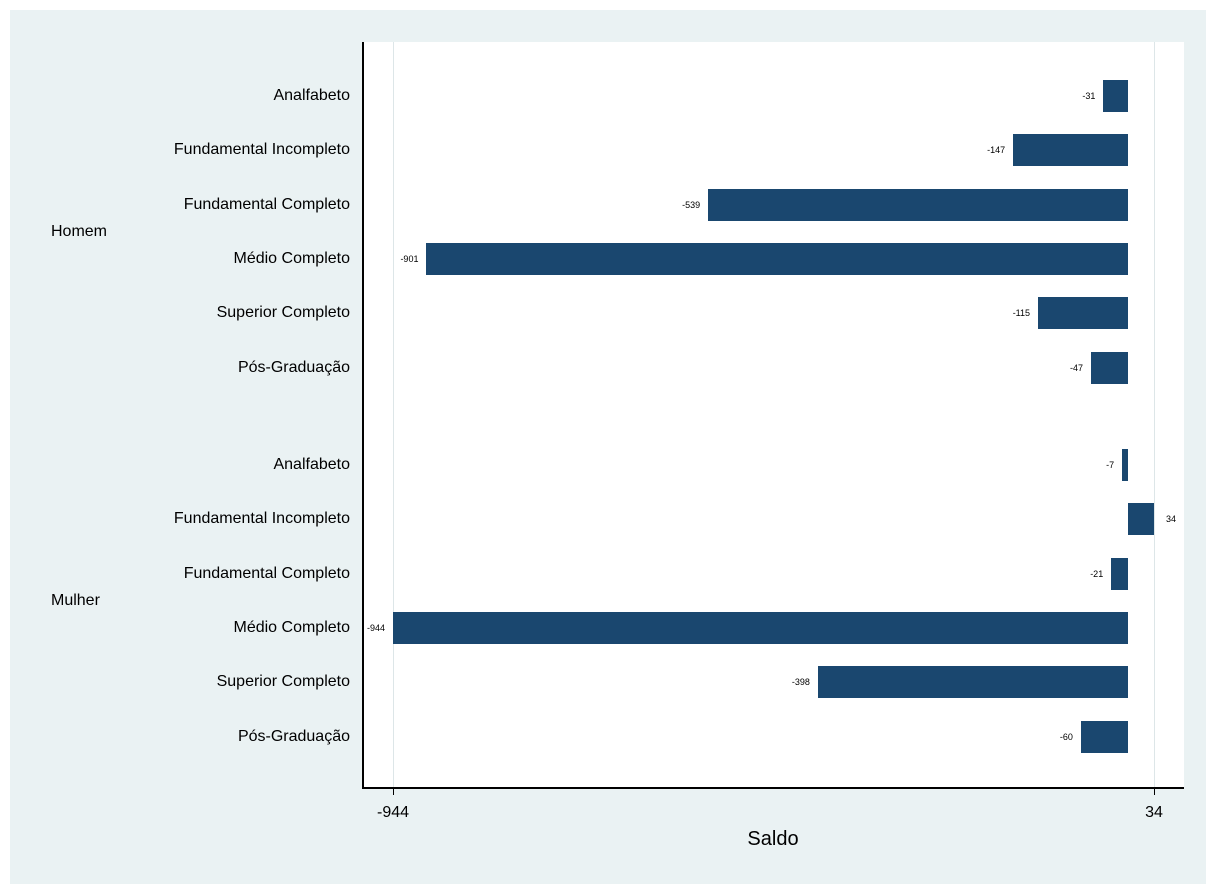  Describe the element at coordinates (1066, 736) in the screenshot. I see `bar-value-label: -60` at that location.